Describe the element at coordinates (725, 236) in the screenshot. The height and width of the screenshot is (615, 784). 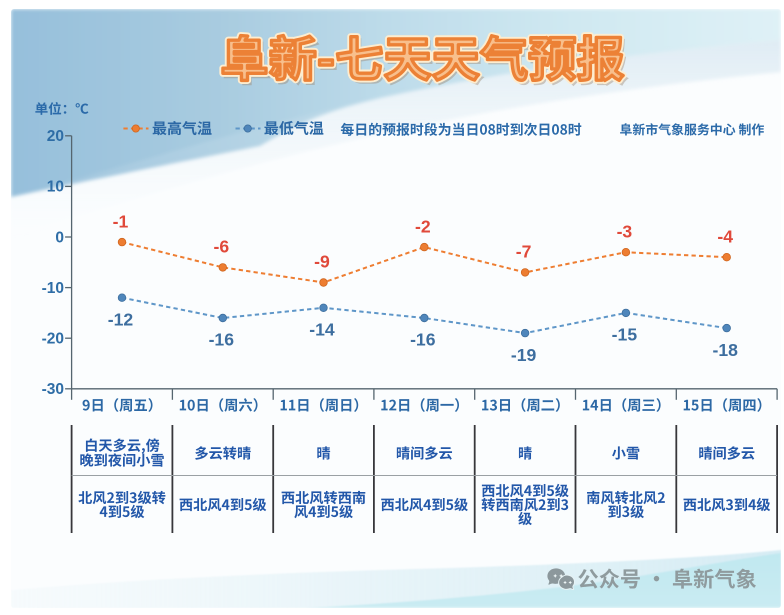
I see `svg-text: -4` at that location.